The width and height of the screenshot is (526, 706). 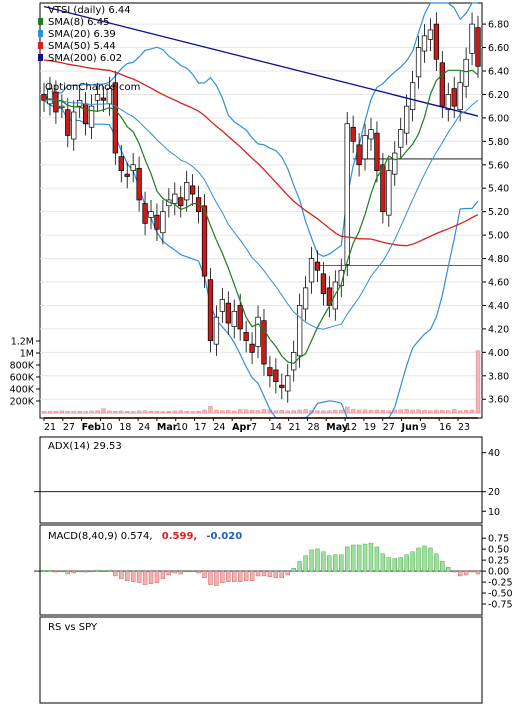 What do you see at coordinates (73, 627) in the screenshot?
I see `rs-label: RS vs SPY` at bounding box center [73, 627].